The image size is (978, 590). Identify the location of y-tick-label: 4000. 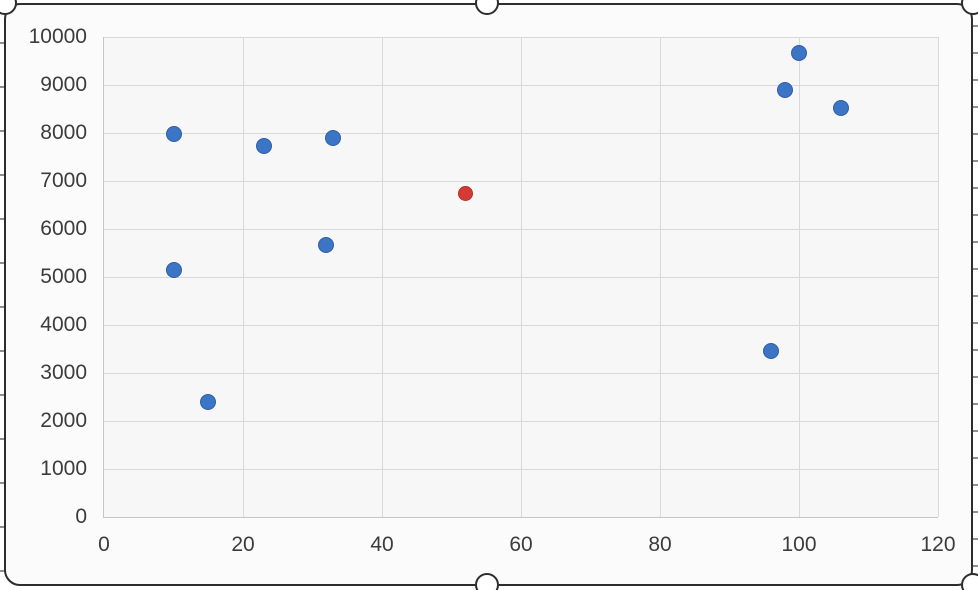
(63, 324).